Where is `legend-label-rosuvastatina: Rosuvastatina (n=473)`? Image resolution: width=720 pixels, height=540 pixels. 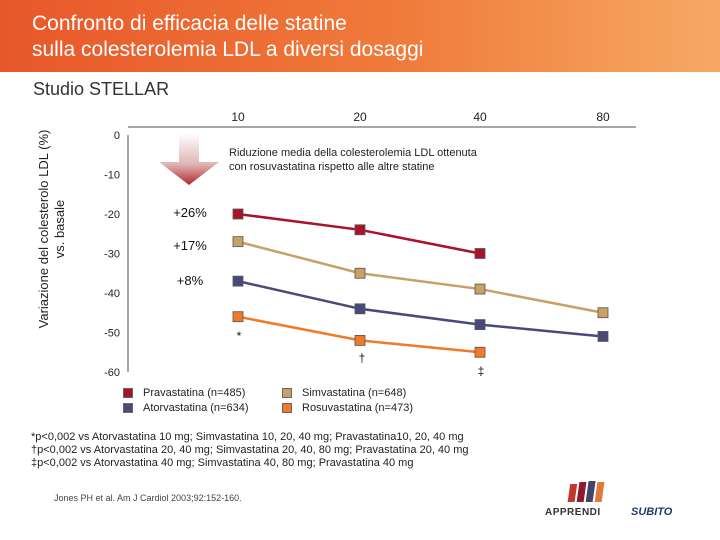 legend-label-rosuvastatina: Rosuvastatina (n=473) is located at coordinates (357, 408).